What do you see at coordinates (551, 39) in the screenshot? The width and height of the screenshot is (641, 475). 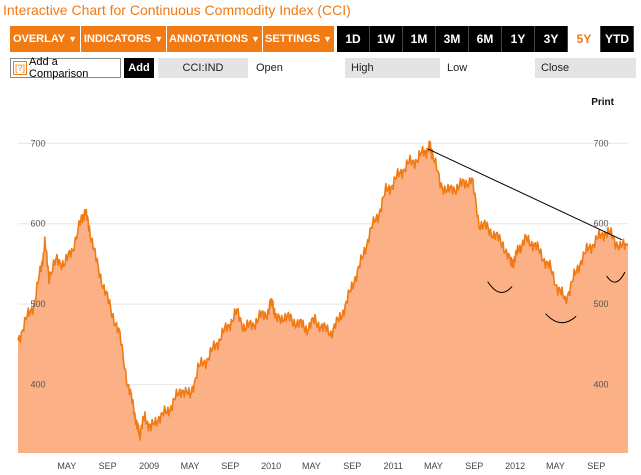 I see `range-3y-button: 3Y` at bounding box center [551, 39].